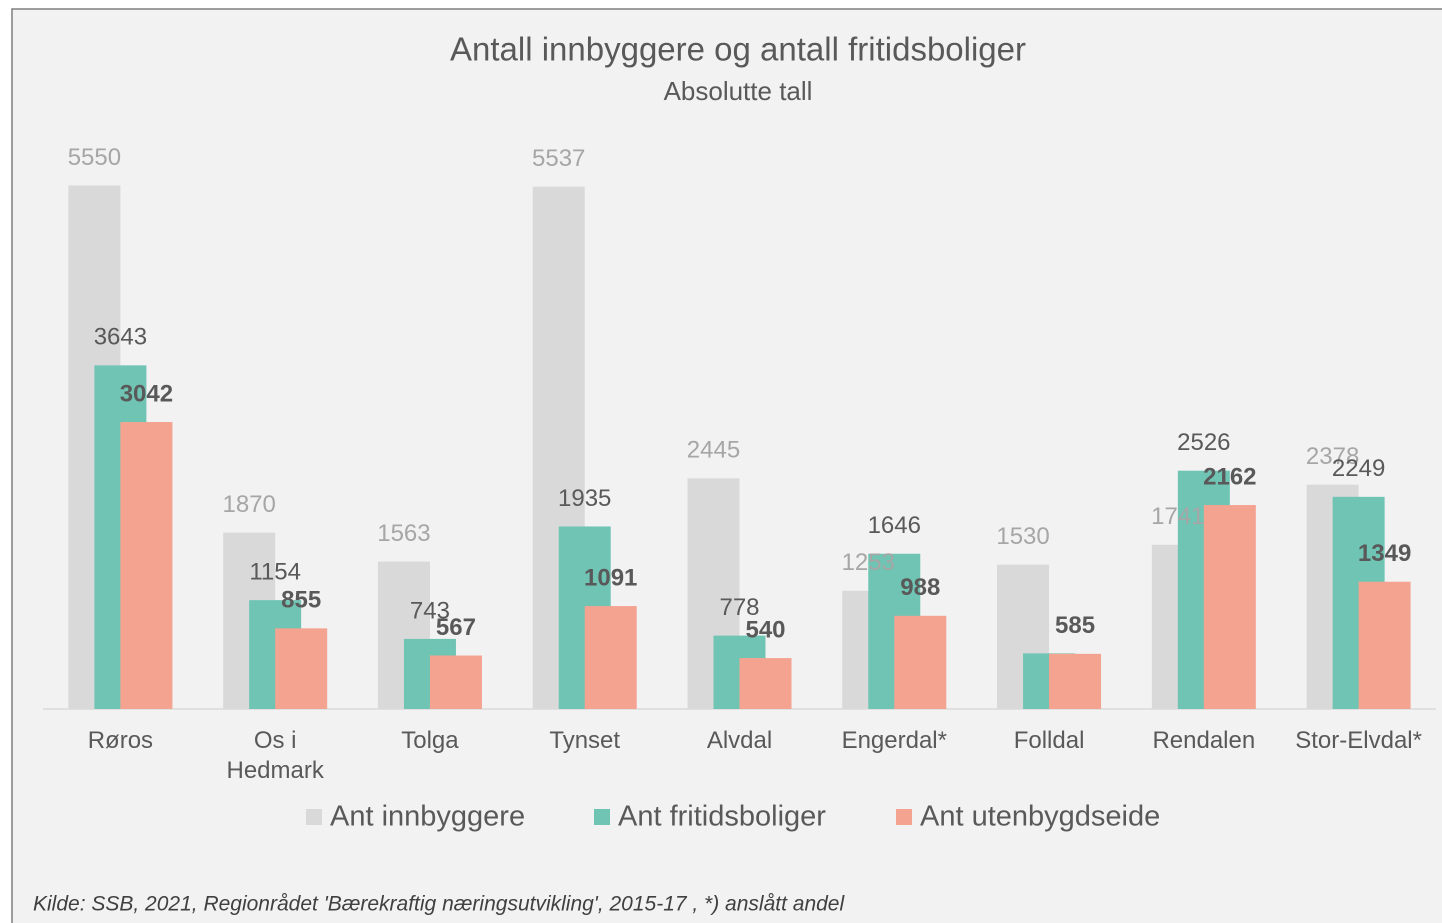 The width and height of the screenshot is (1442, 923). Describe the element at coordinates (275, 770) in the screenshot. I see `x-tick-line: Hedmark` at that location.